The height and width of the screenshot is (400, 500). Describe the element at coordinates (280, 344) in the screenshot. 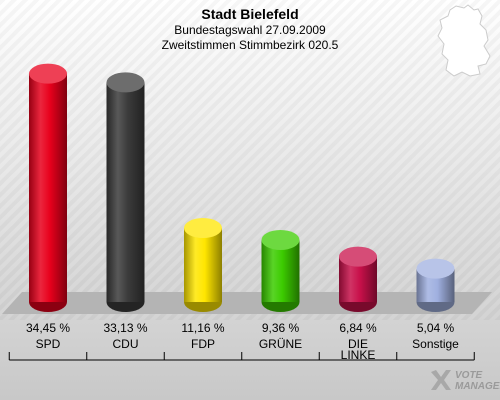

I see `category-label: GRÜNE` at that location.